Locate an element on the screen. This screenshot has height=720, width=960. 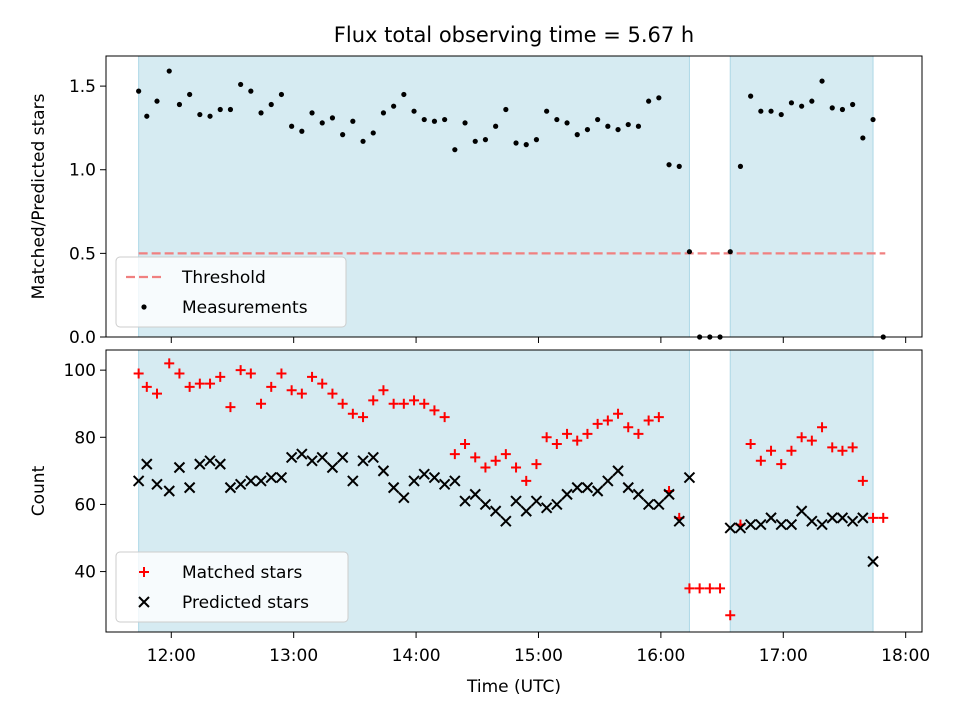
y-tick-label: 1.0 is located at coordinates (82, 171).